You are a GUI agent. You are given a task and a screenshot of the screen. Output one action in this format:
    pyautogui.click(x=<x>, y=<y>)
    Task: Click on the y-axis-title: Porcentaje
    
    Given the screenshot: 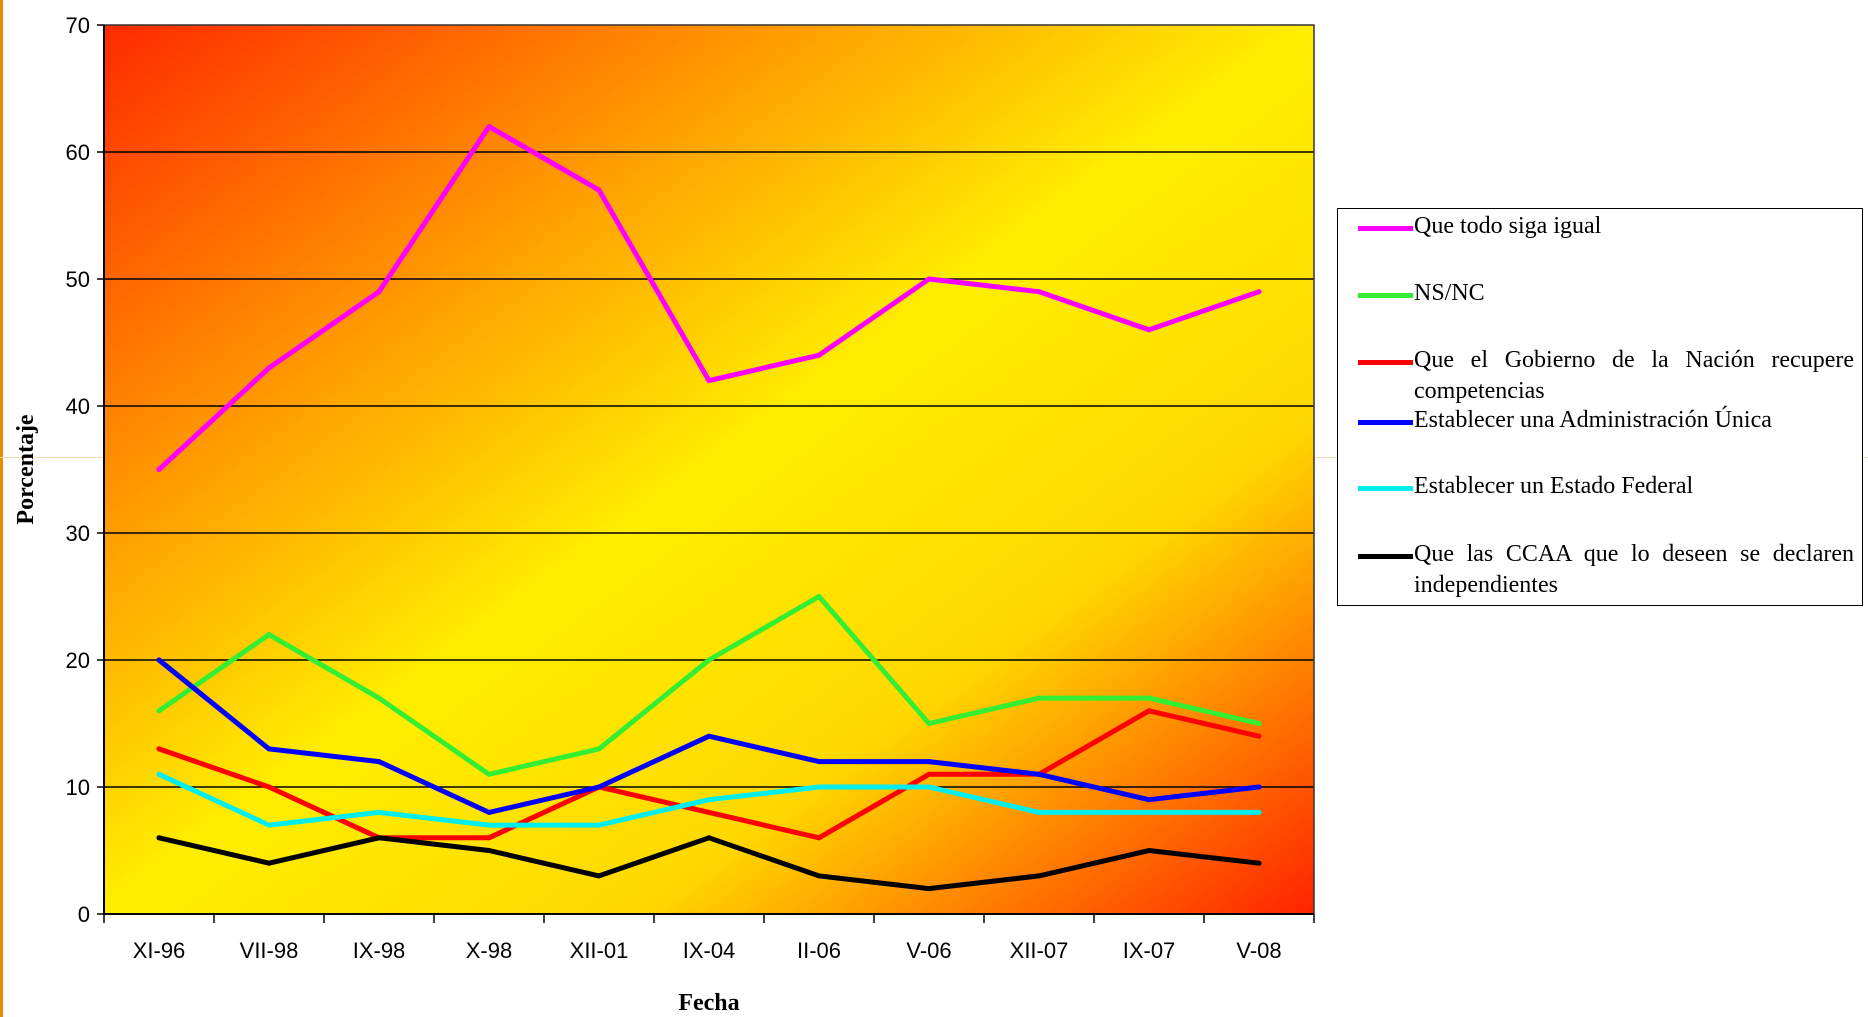 What is the action you would take?
    pyautogui.click(x=26, y=469)
    